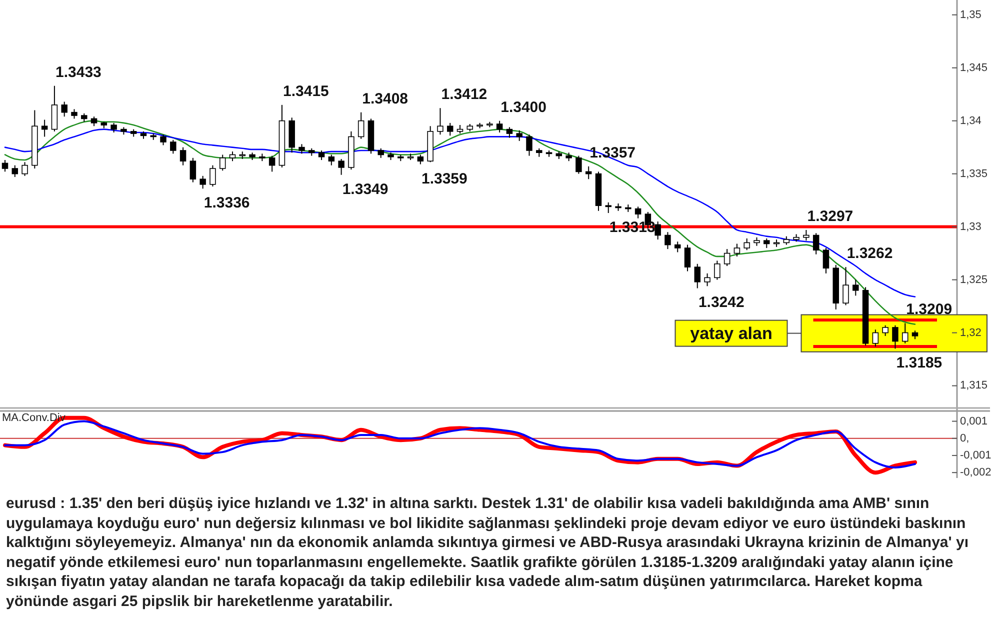  Describe the element at coordinates (830, 216) in the screenshot. I see `annotation: 1.3297` at that location.